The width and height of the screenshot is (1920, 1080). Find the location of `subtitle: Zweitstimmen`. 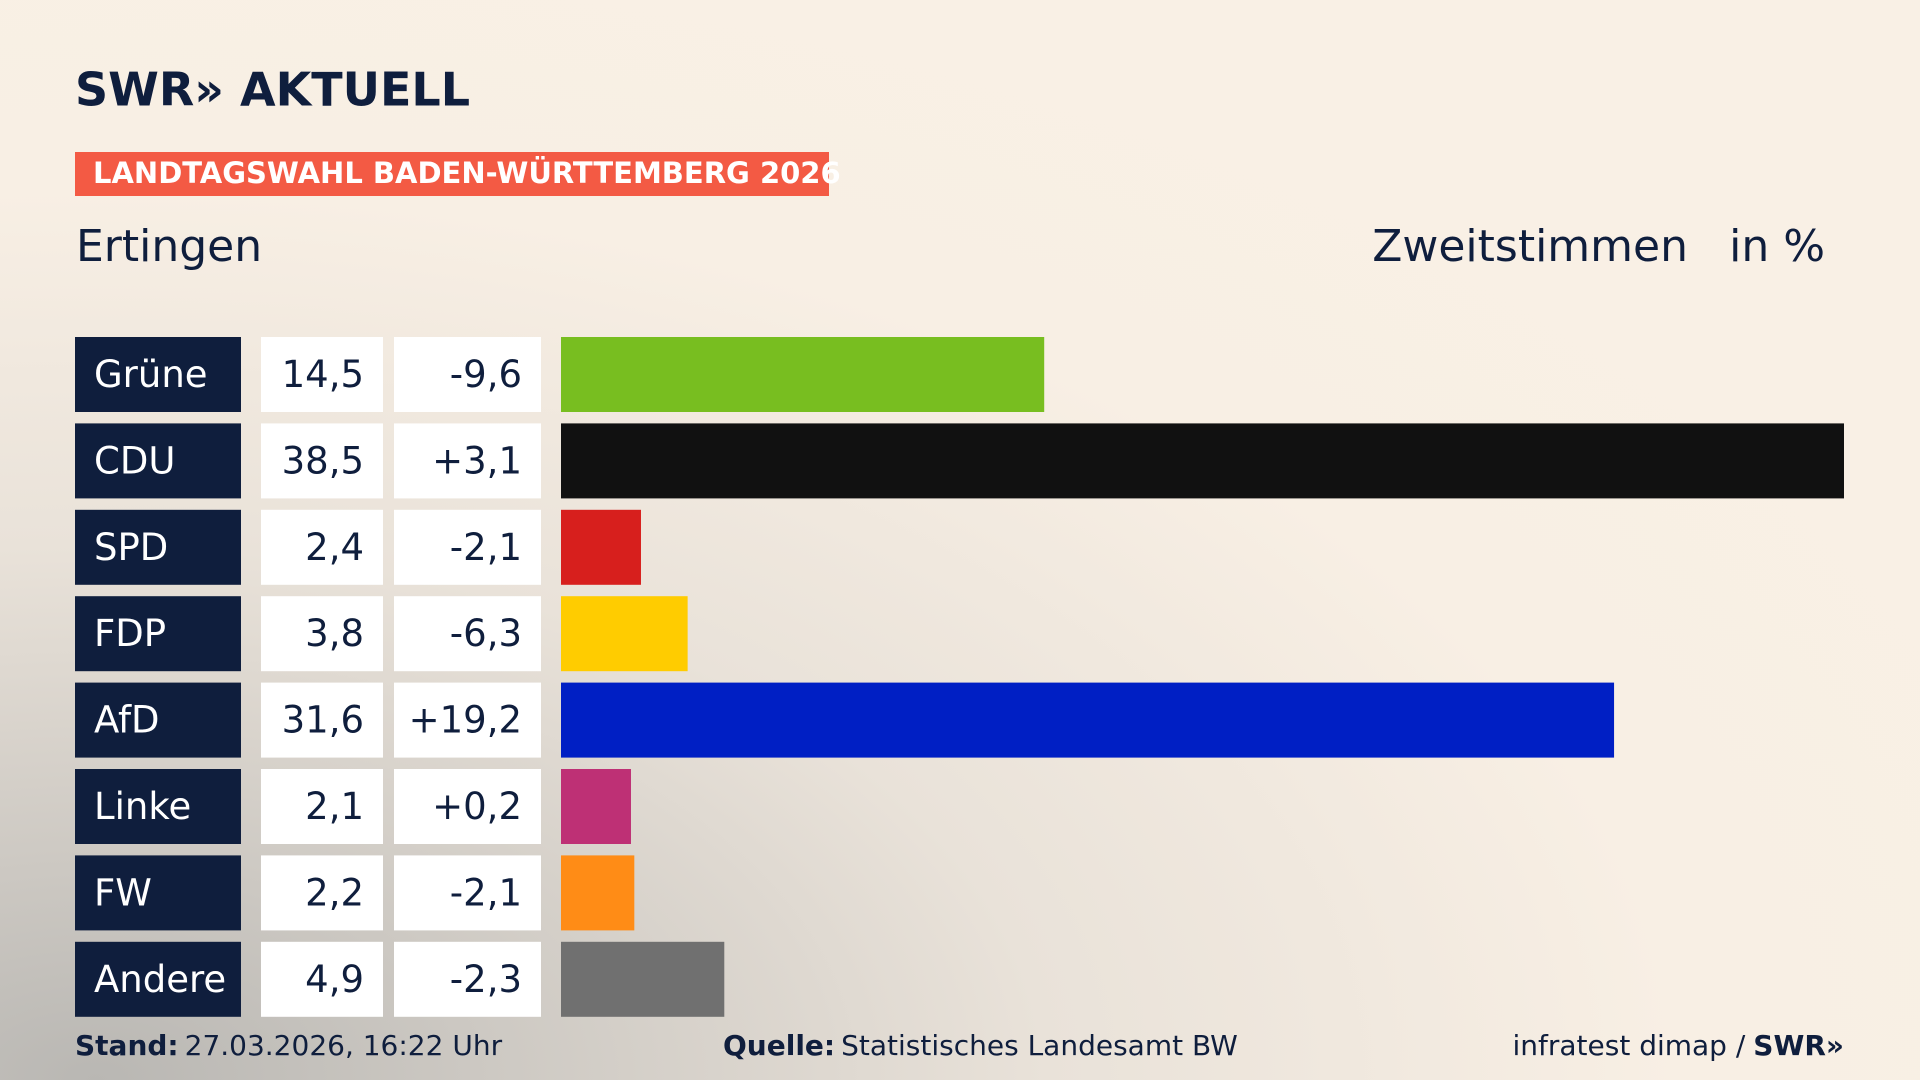

subtitle: Zweitstimmen is located at coordinates (1530, 246).